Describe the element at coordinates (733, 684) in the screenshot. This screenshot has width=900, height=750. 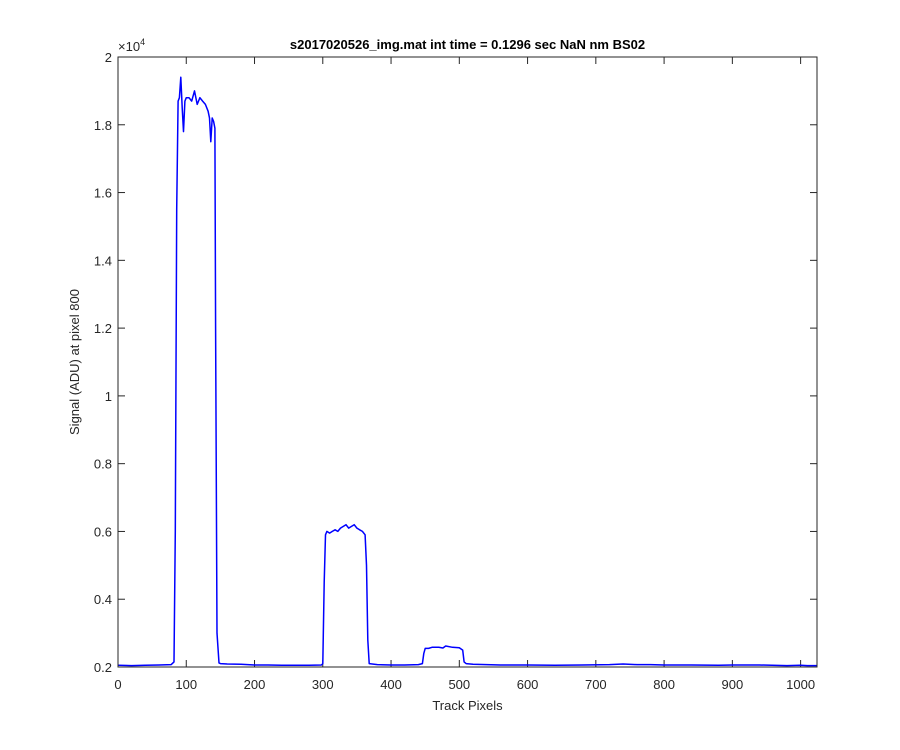
I see `x-tick-label: 900` at that location.